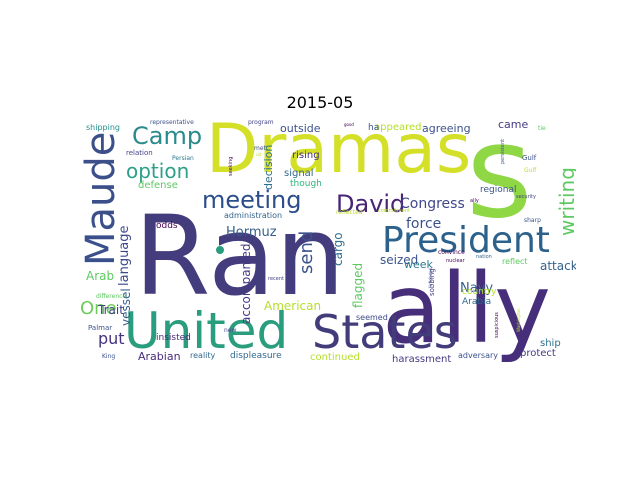 The height and width of the screenshot is (480, 640). I want to click on word-states: States, so click(385, 332).